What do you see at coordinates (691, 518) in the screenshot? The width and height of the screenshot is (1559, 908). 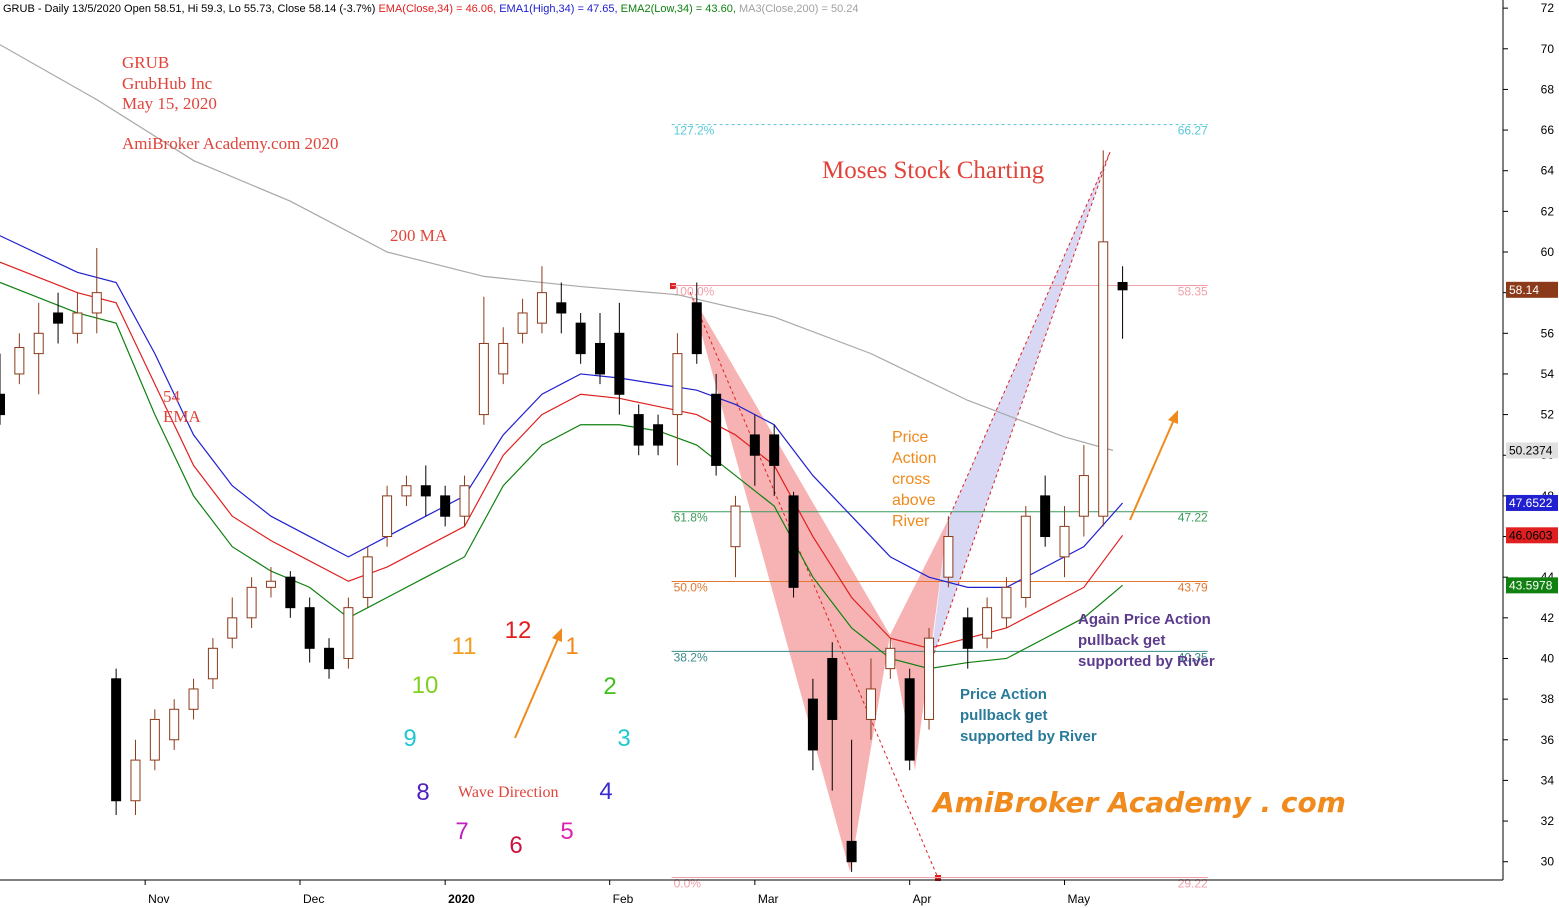 I see `fib-label: 61.8%` at bounding box center [691, 518].